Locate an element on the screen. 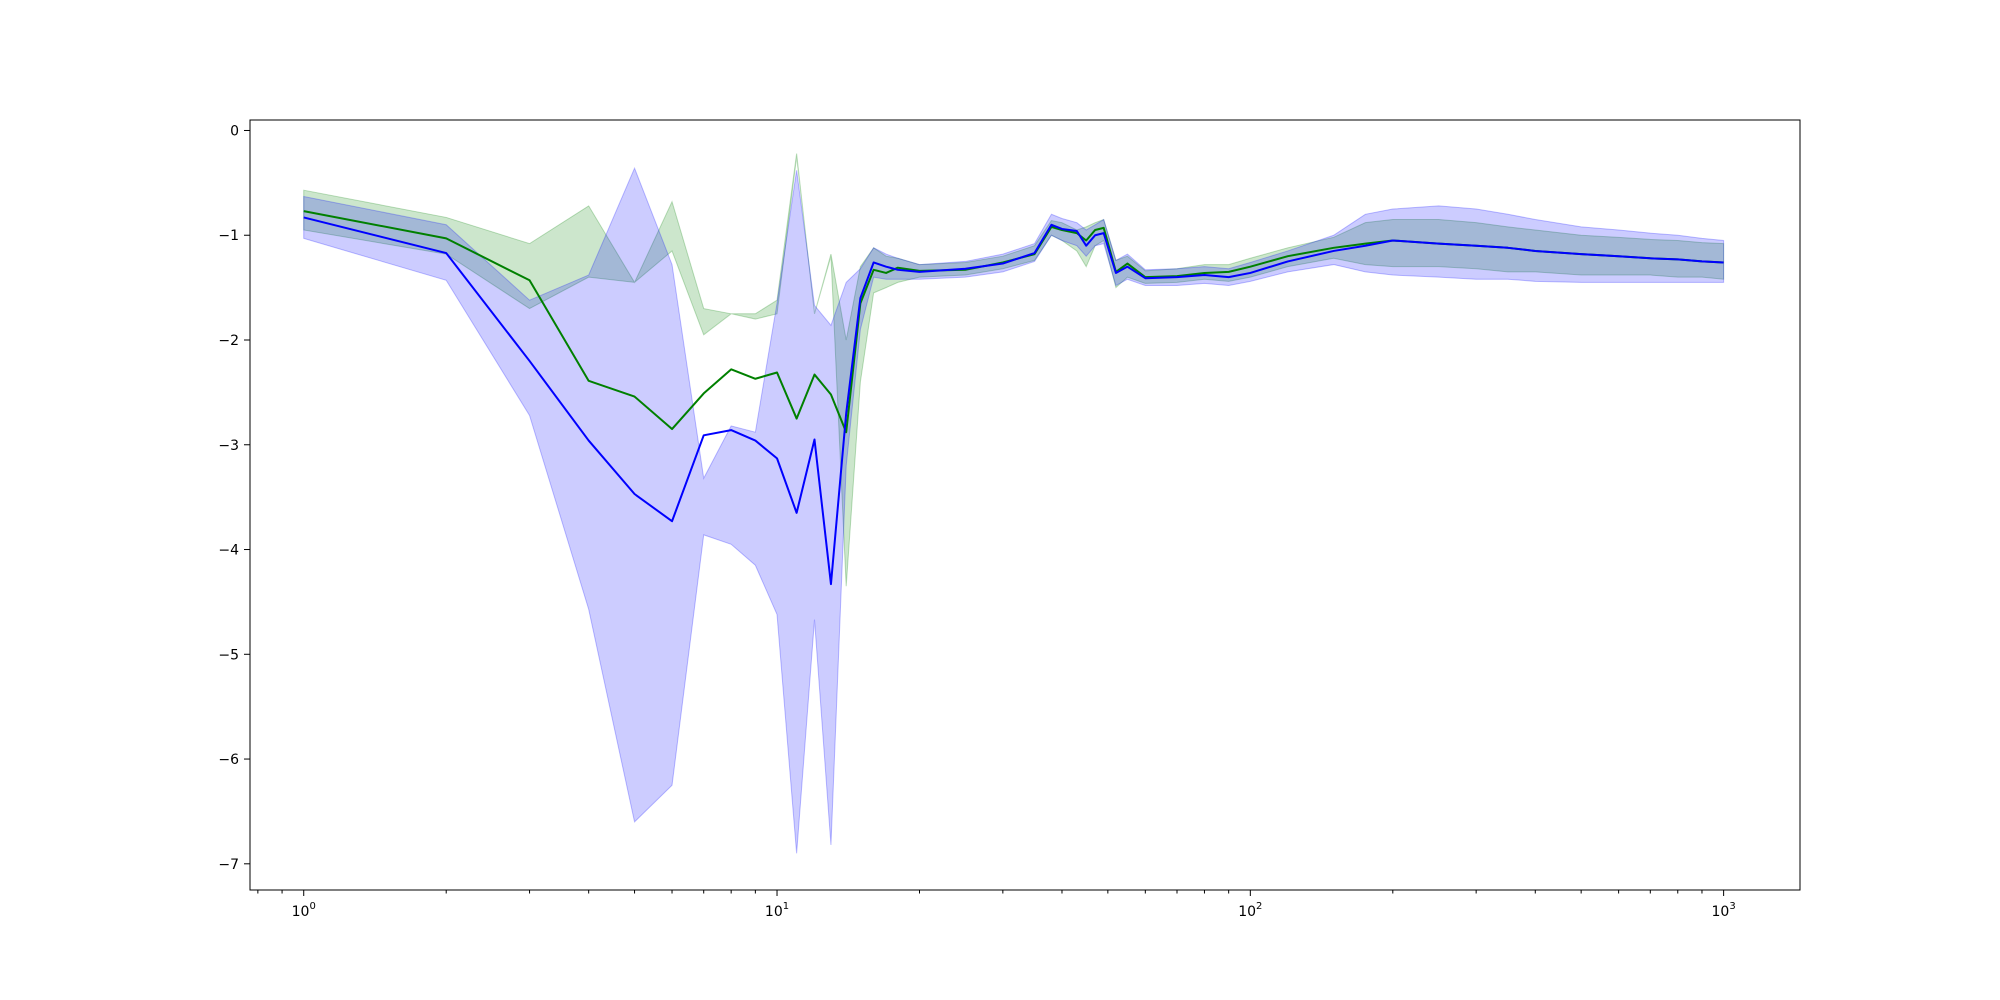  y-tick-label-7: −7 is located at coordinates (228, 865).